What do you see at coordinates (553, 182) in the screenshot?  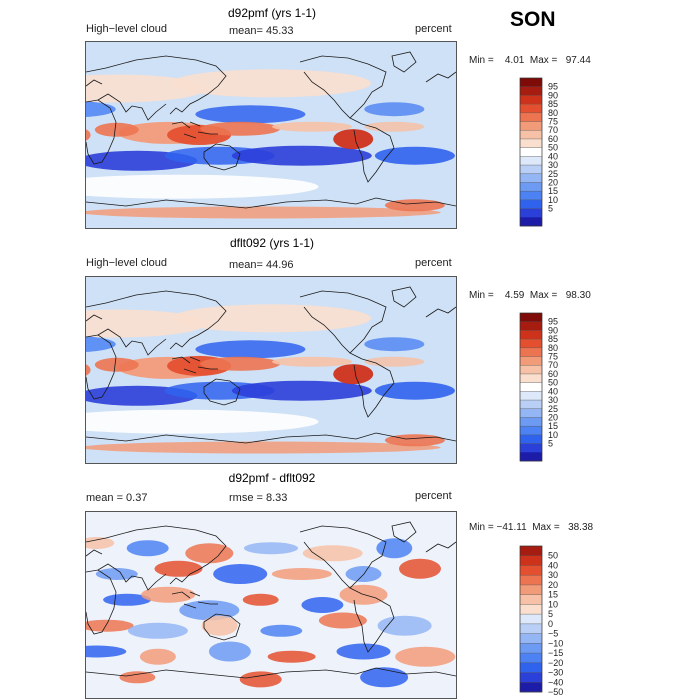 I see `colorbar-tick-label: 20` at bounding box center [553, 182].